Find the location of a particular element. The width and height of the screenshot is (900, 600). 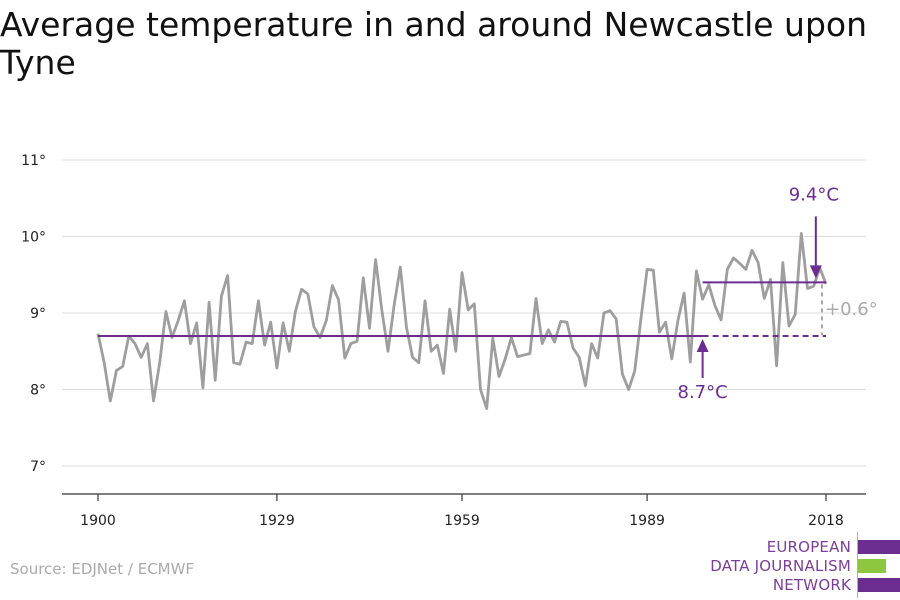

logo-separator is located at coordinates (857, 565).